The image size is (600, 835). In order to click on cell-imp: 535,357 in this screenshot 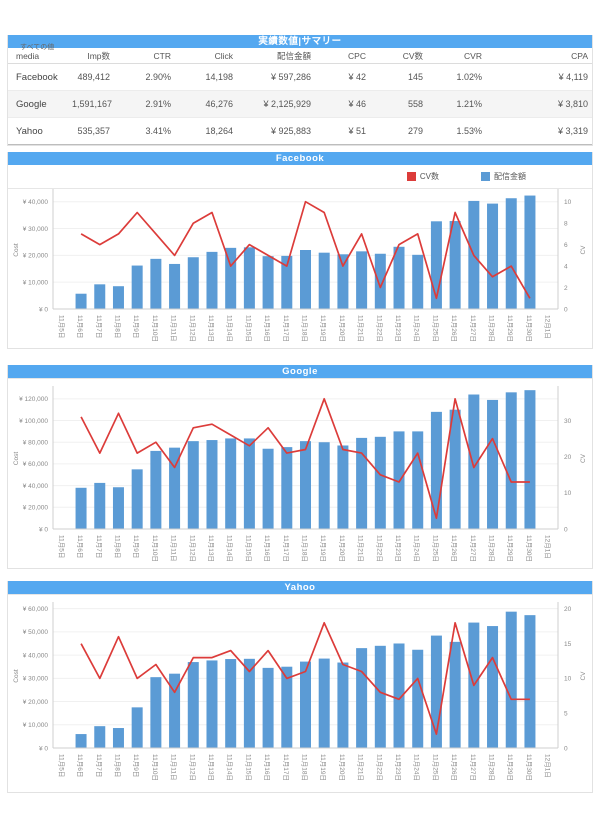, I will do `click(91, 131)`.